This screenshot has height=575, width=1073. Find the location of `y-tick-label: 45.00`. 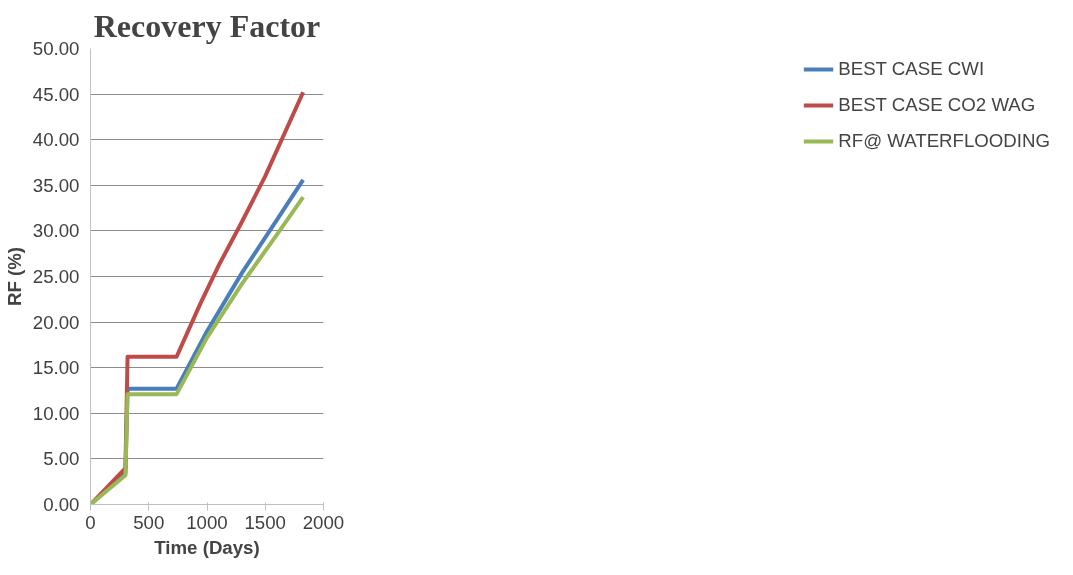

y-tick-label: 45.00 is located at coordinates (56, 94).